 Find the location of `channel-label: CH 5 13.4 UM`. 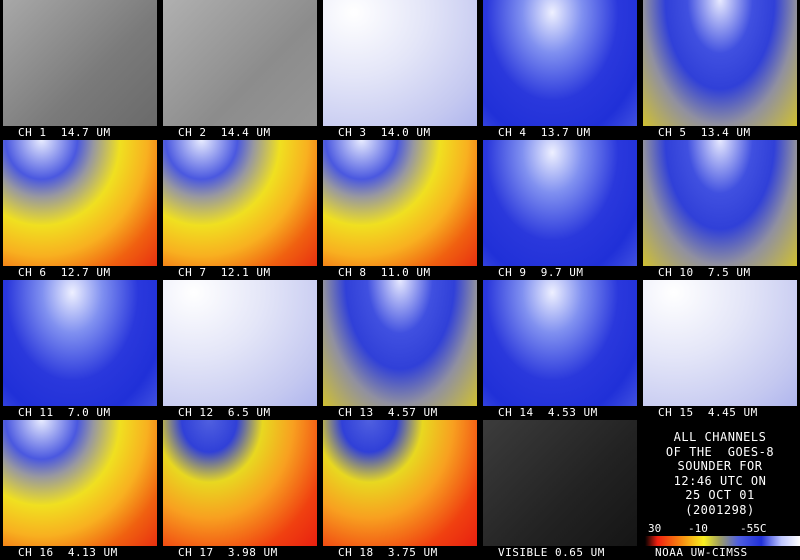

channel-label: CH 5 13.4 UM is located at coordinates (704, 132).